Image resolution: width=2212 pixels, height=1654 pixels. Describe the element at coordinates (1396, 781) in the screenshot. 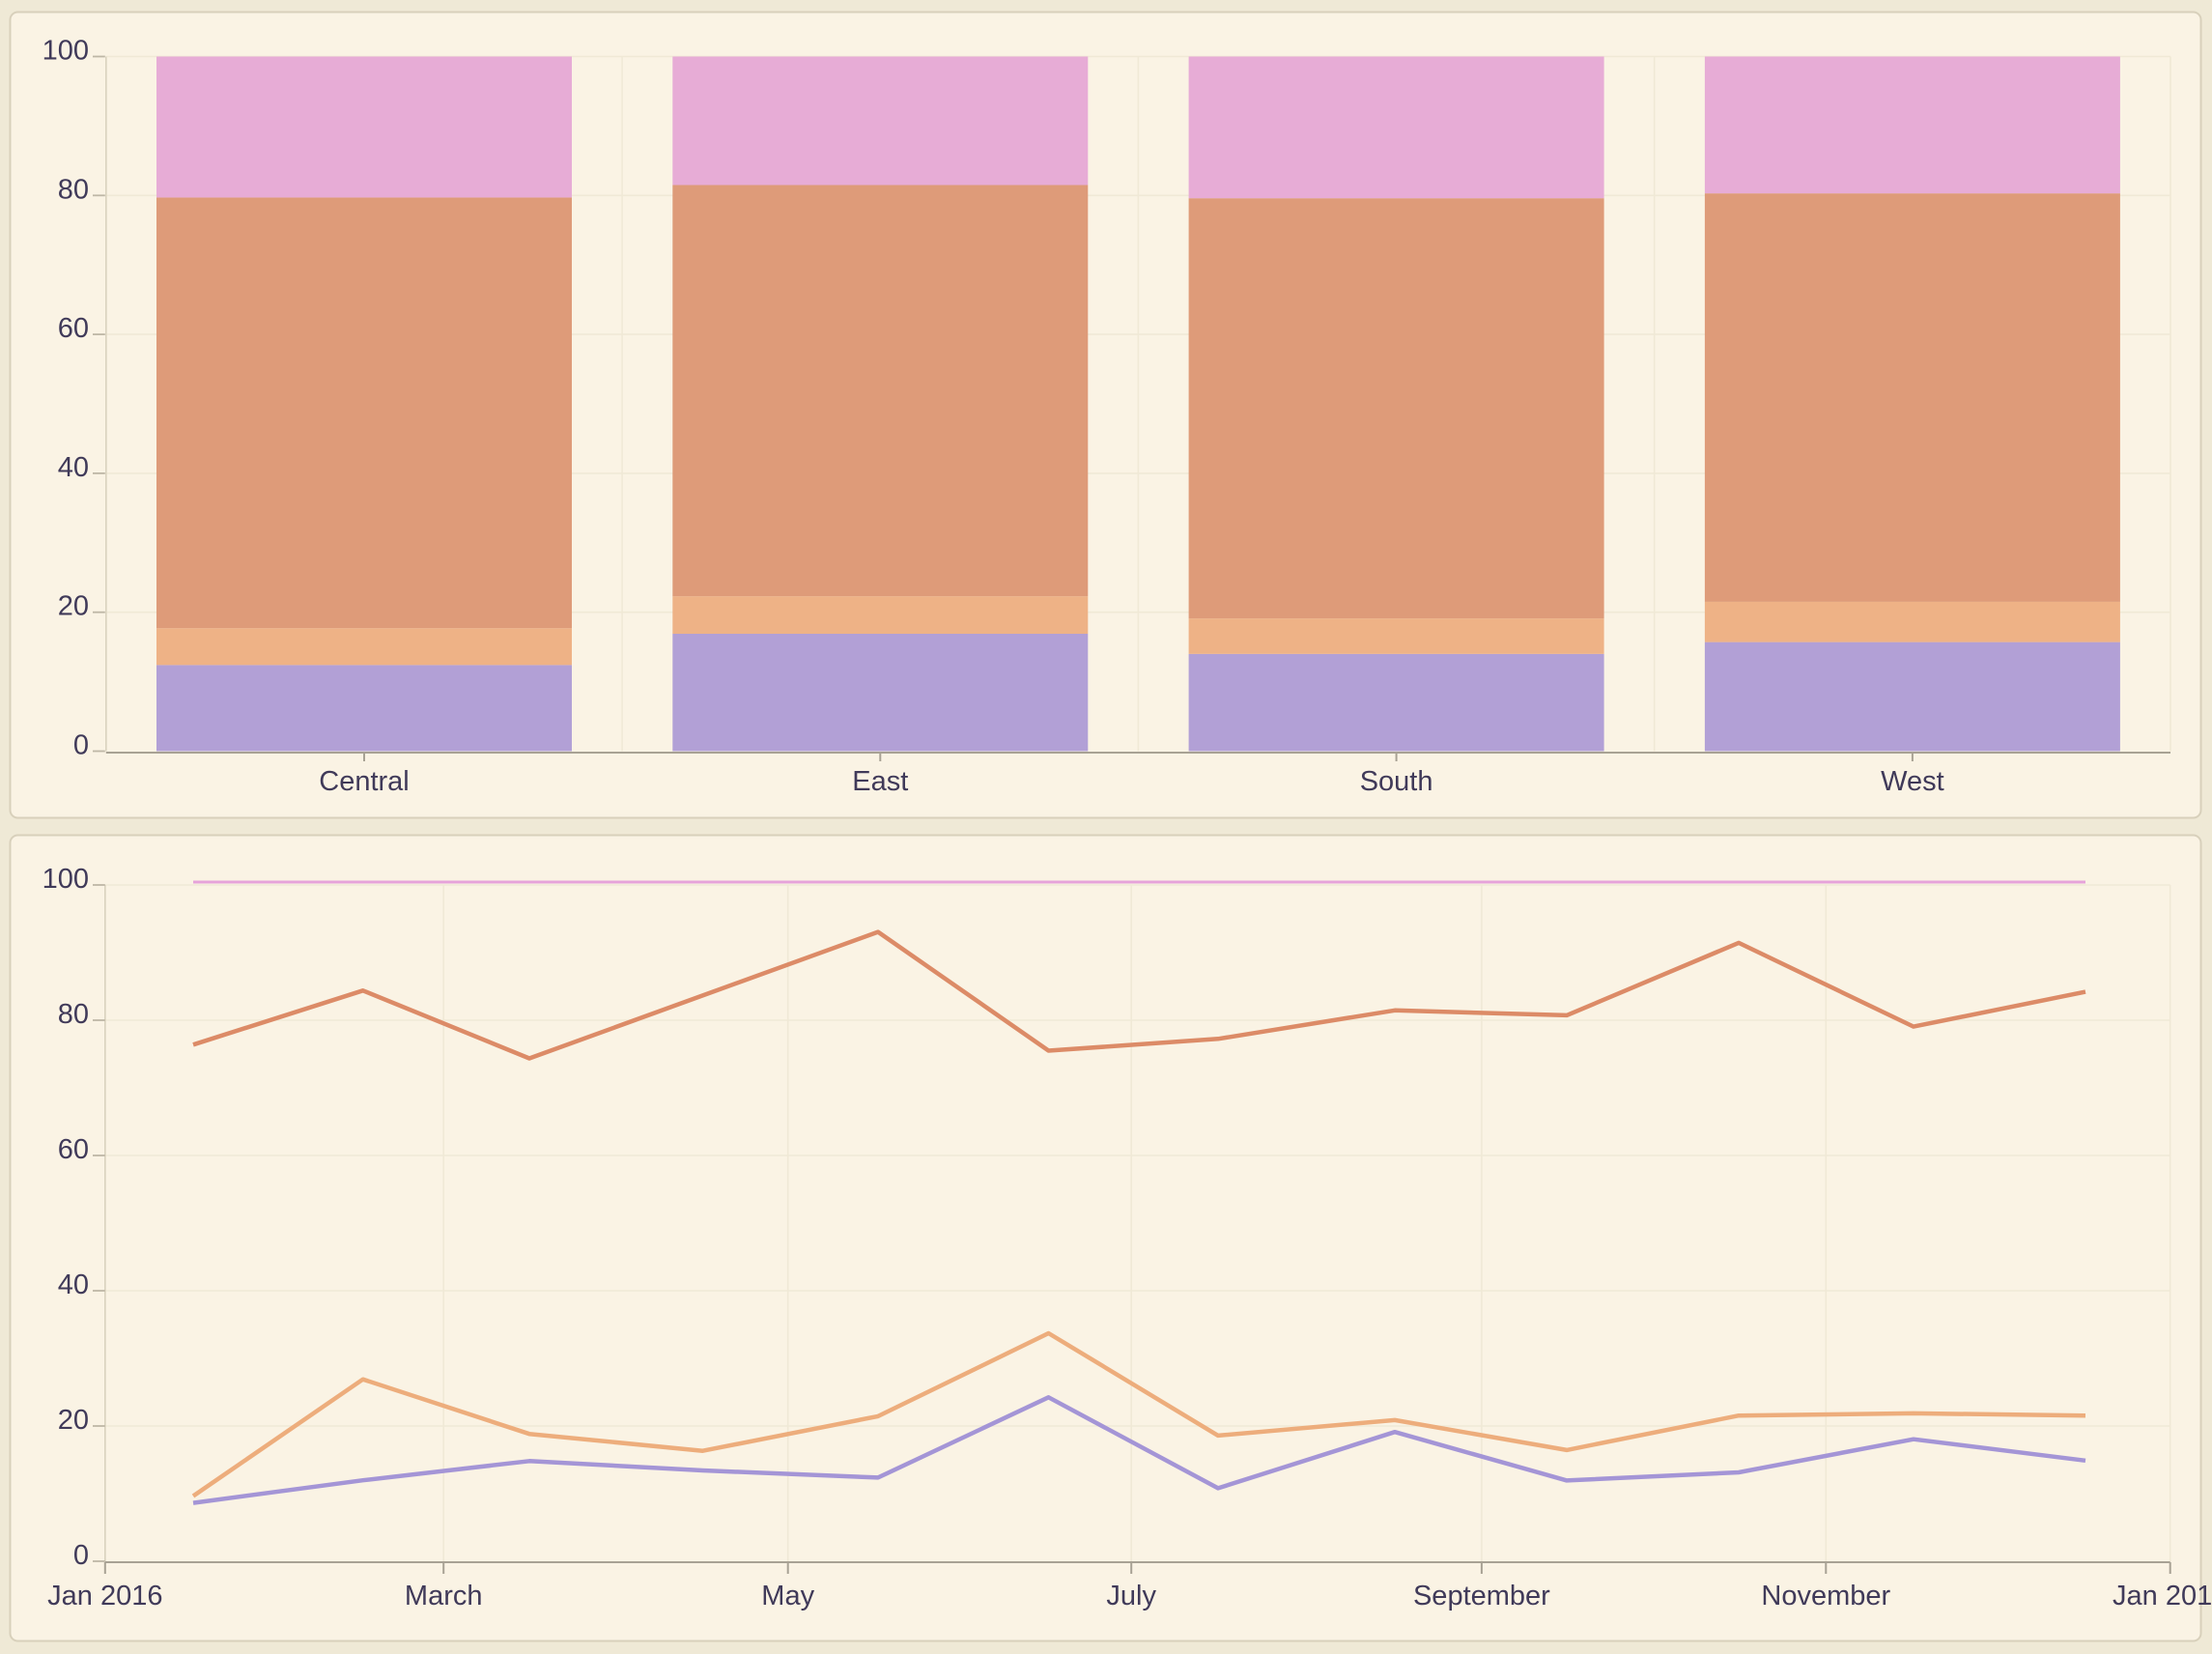

I see `svg-text: South` at that location.